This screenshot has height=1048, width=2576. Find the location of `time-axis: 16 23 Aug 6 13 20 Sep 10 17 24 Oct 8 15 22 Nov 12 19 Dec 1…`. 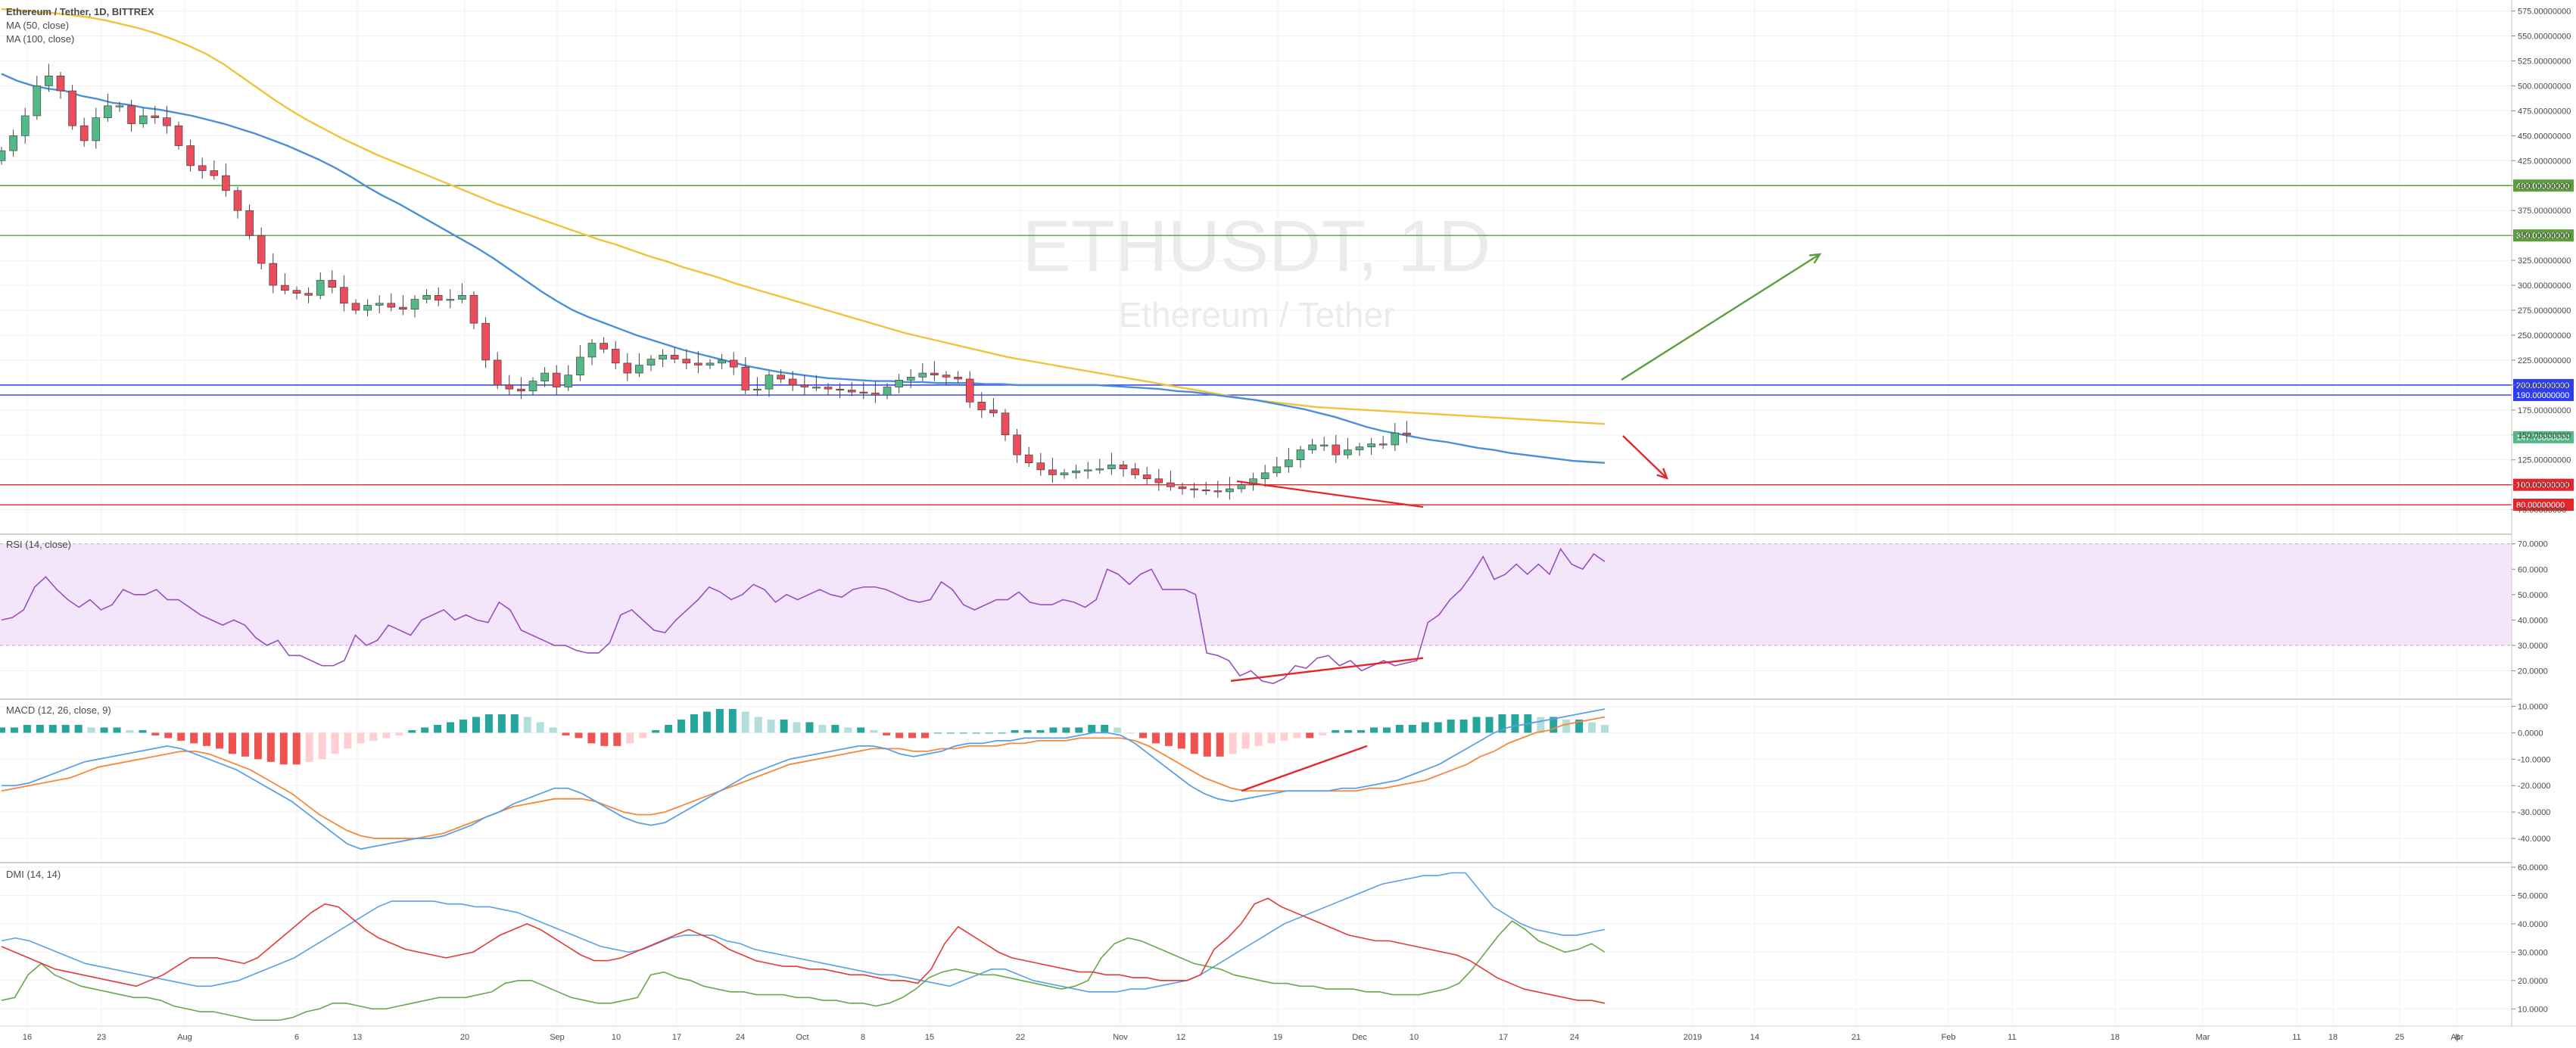

time-axis: 16 23 Aug 6 13 20 Sep 10 17 24 Oct 8 15 22 Nov 12 19 Dec 1… is located at coordinates (1243, 1037).